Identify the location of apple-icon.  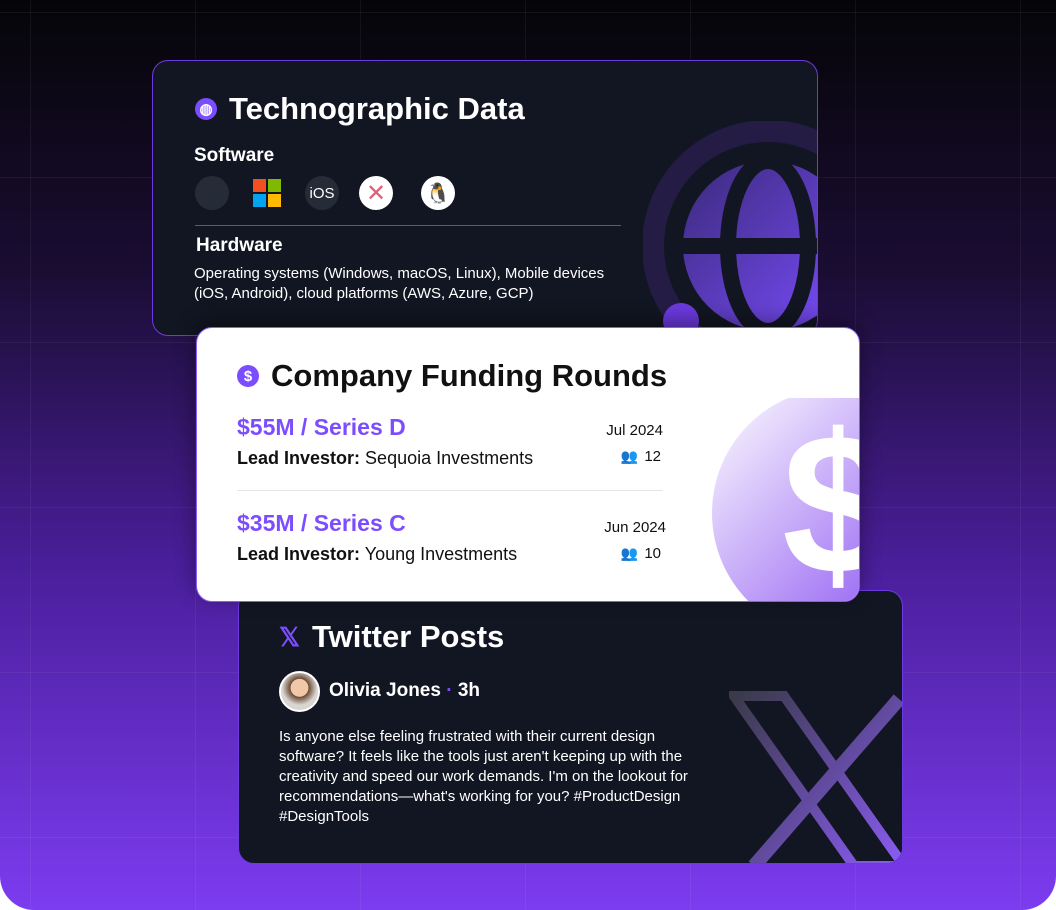
(212, 193).